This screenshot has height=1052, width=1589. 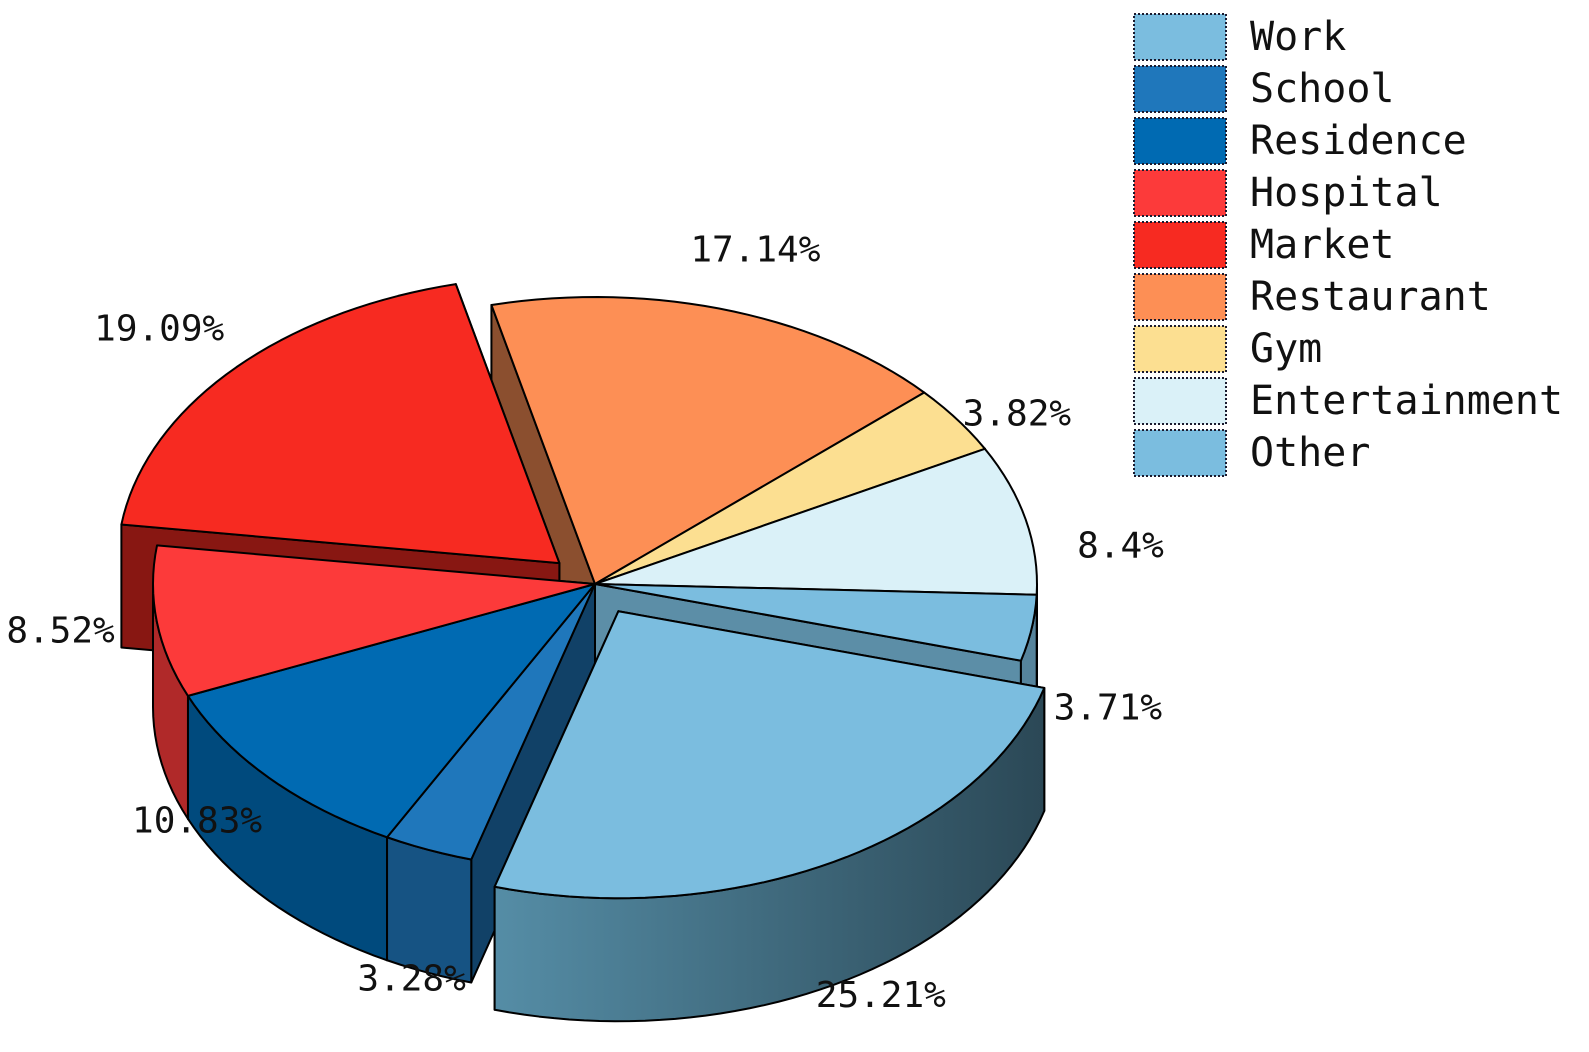 I want to click on label-residence: 10.83%, so click(x=197, y=820).